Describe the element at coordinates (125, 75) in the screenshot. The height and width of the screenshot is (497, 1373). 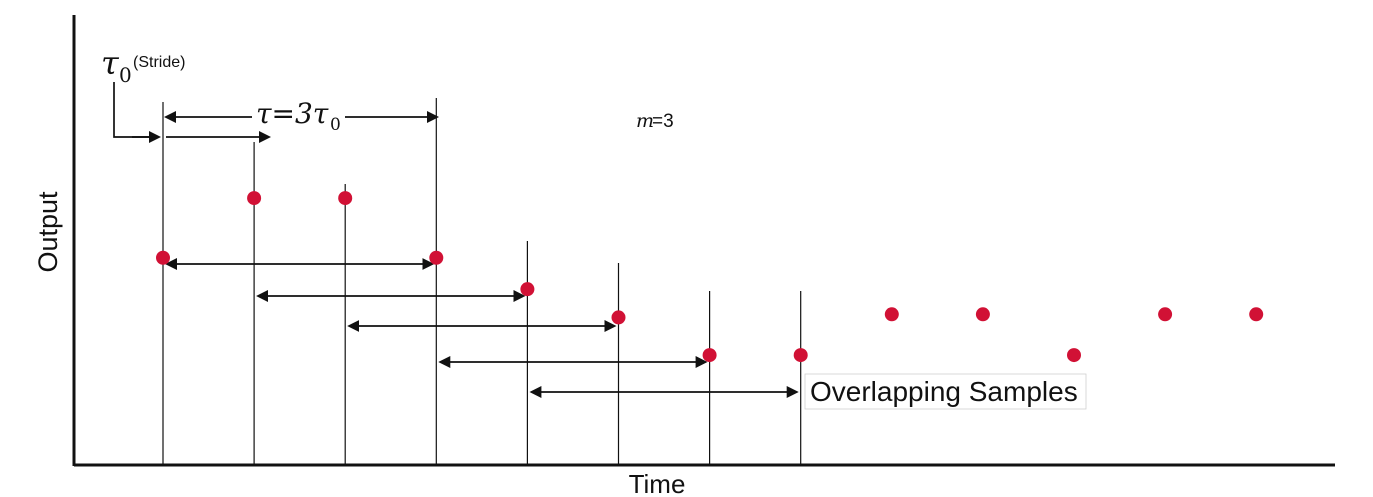
I see `stride-subscript: 0` at that location.